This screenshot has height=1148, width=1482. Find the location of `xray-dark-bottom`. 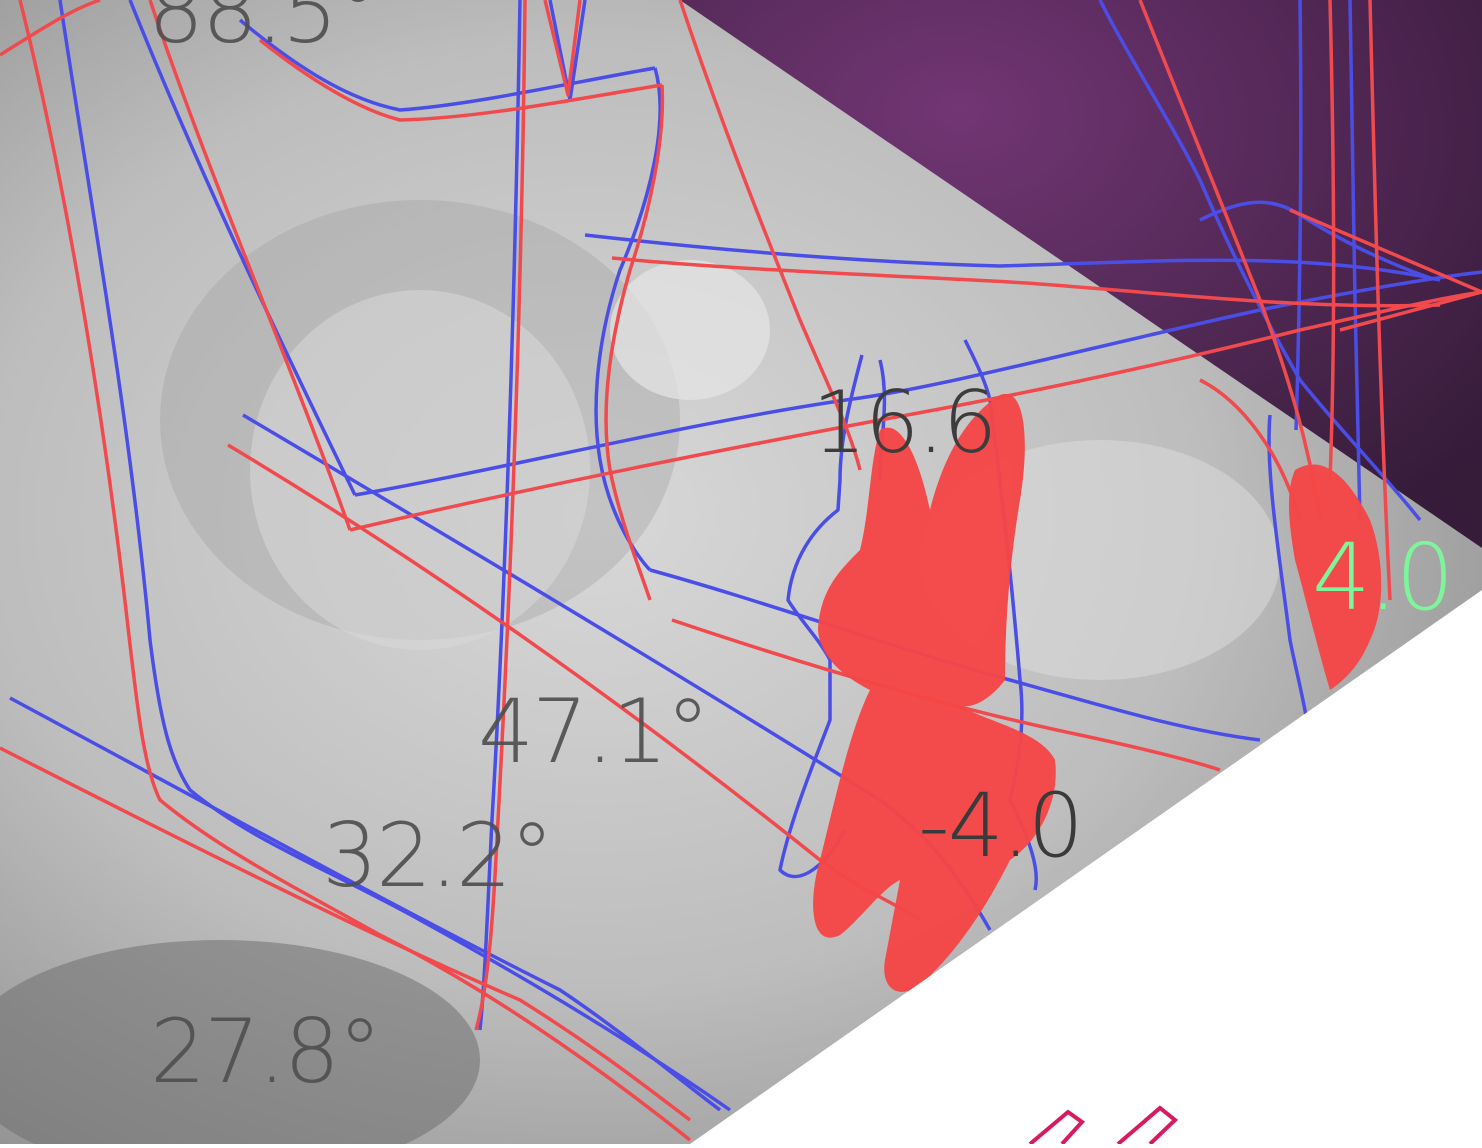

xray-dark-bottom is located at coordinates (240, 1042).